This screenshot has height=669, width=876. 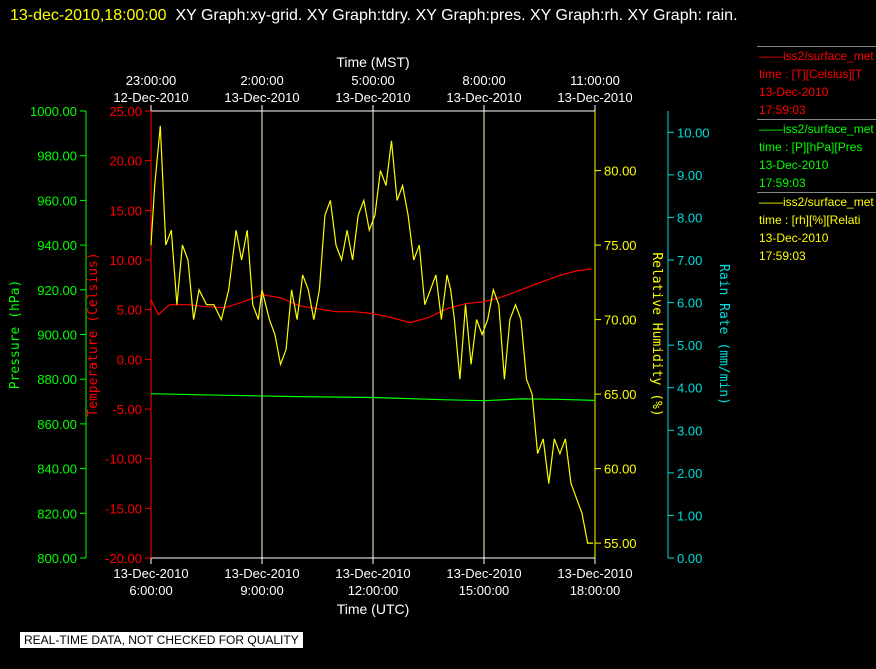 I want to click on x-tick-label-time: 9:00:00, so click(x=261, y=590).